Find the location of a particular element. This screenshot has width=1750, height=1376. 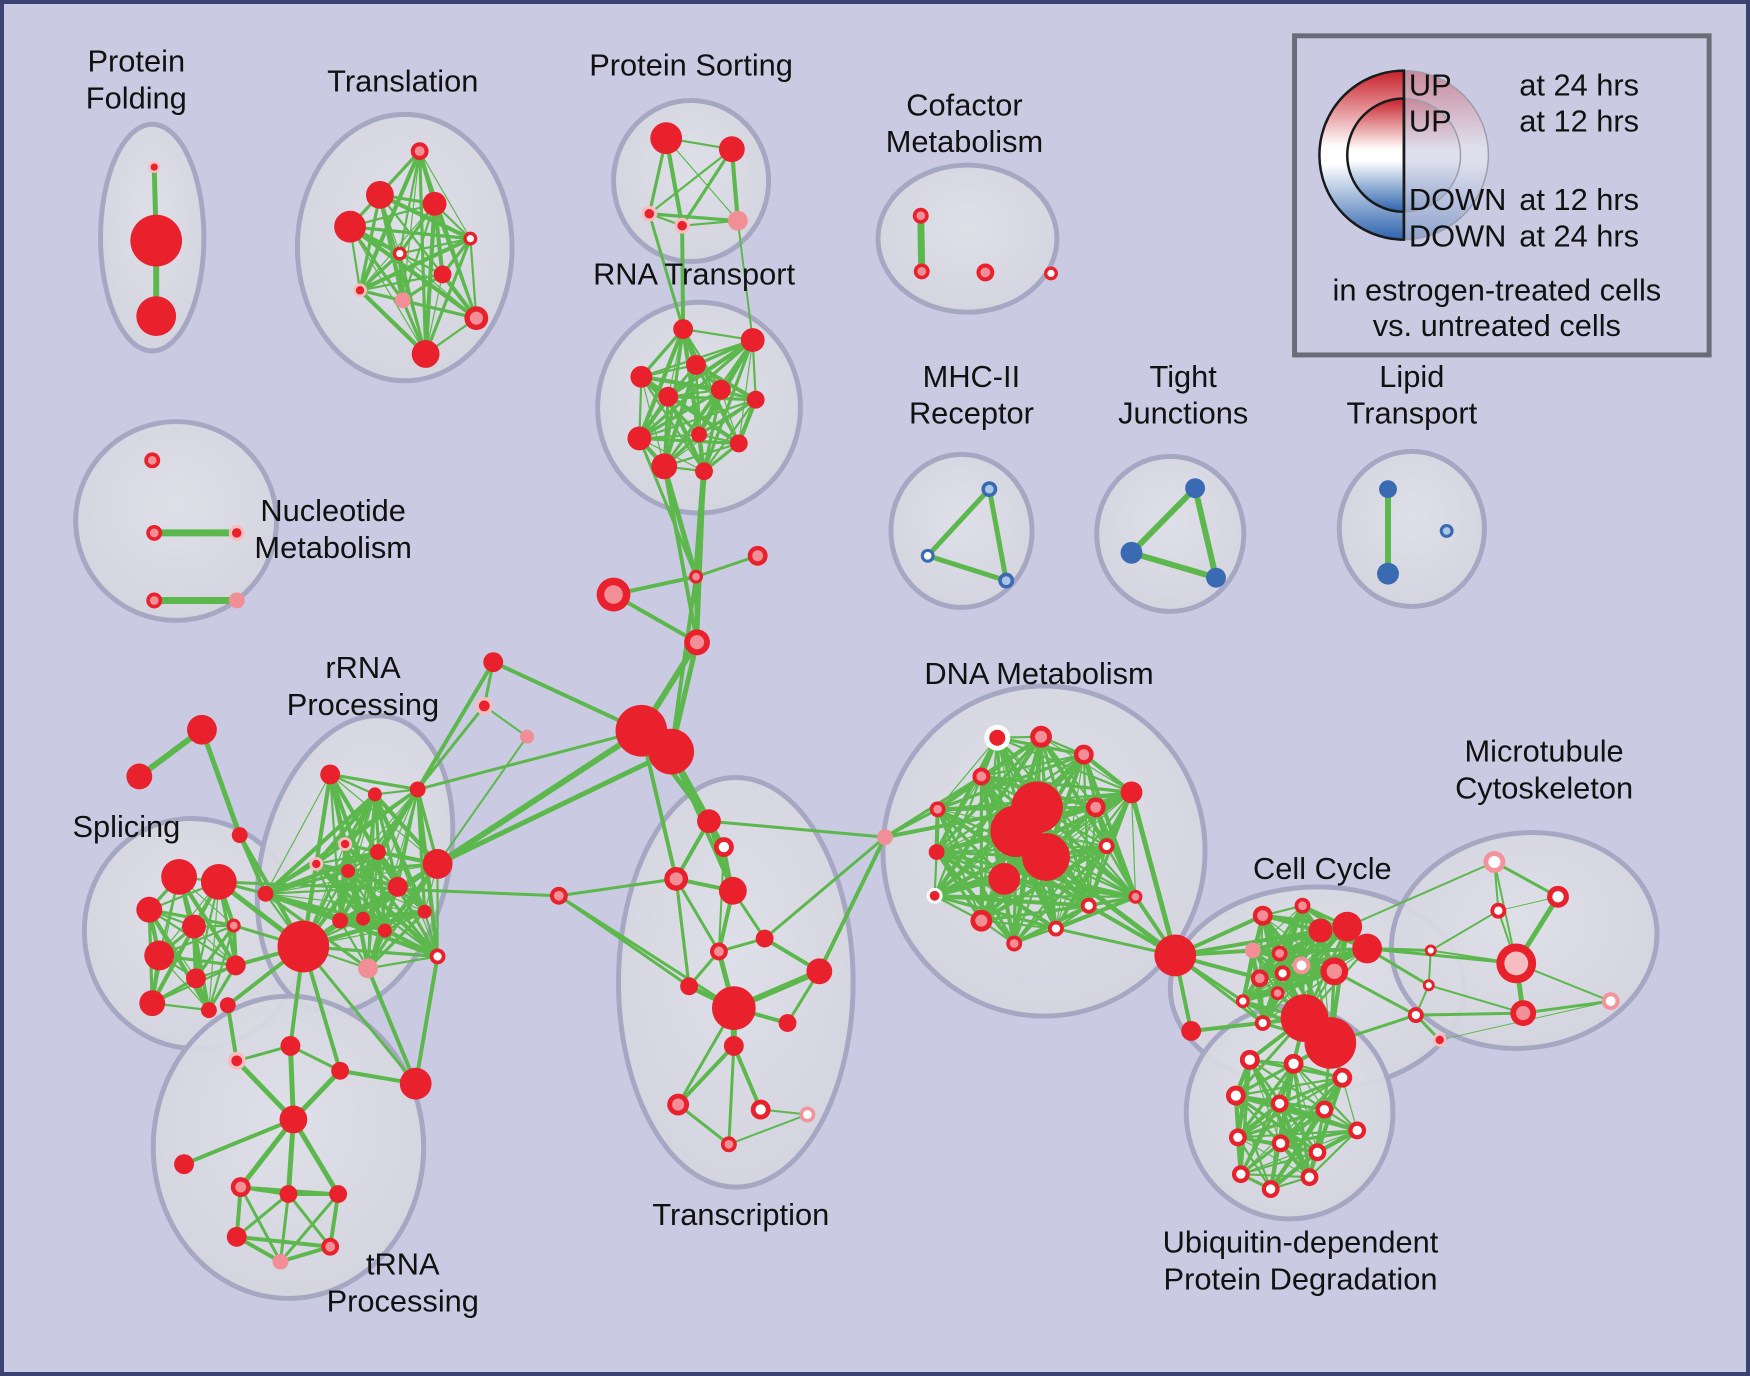

legend-inner-right is located at coordinates (1432, 155).